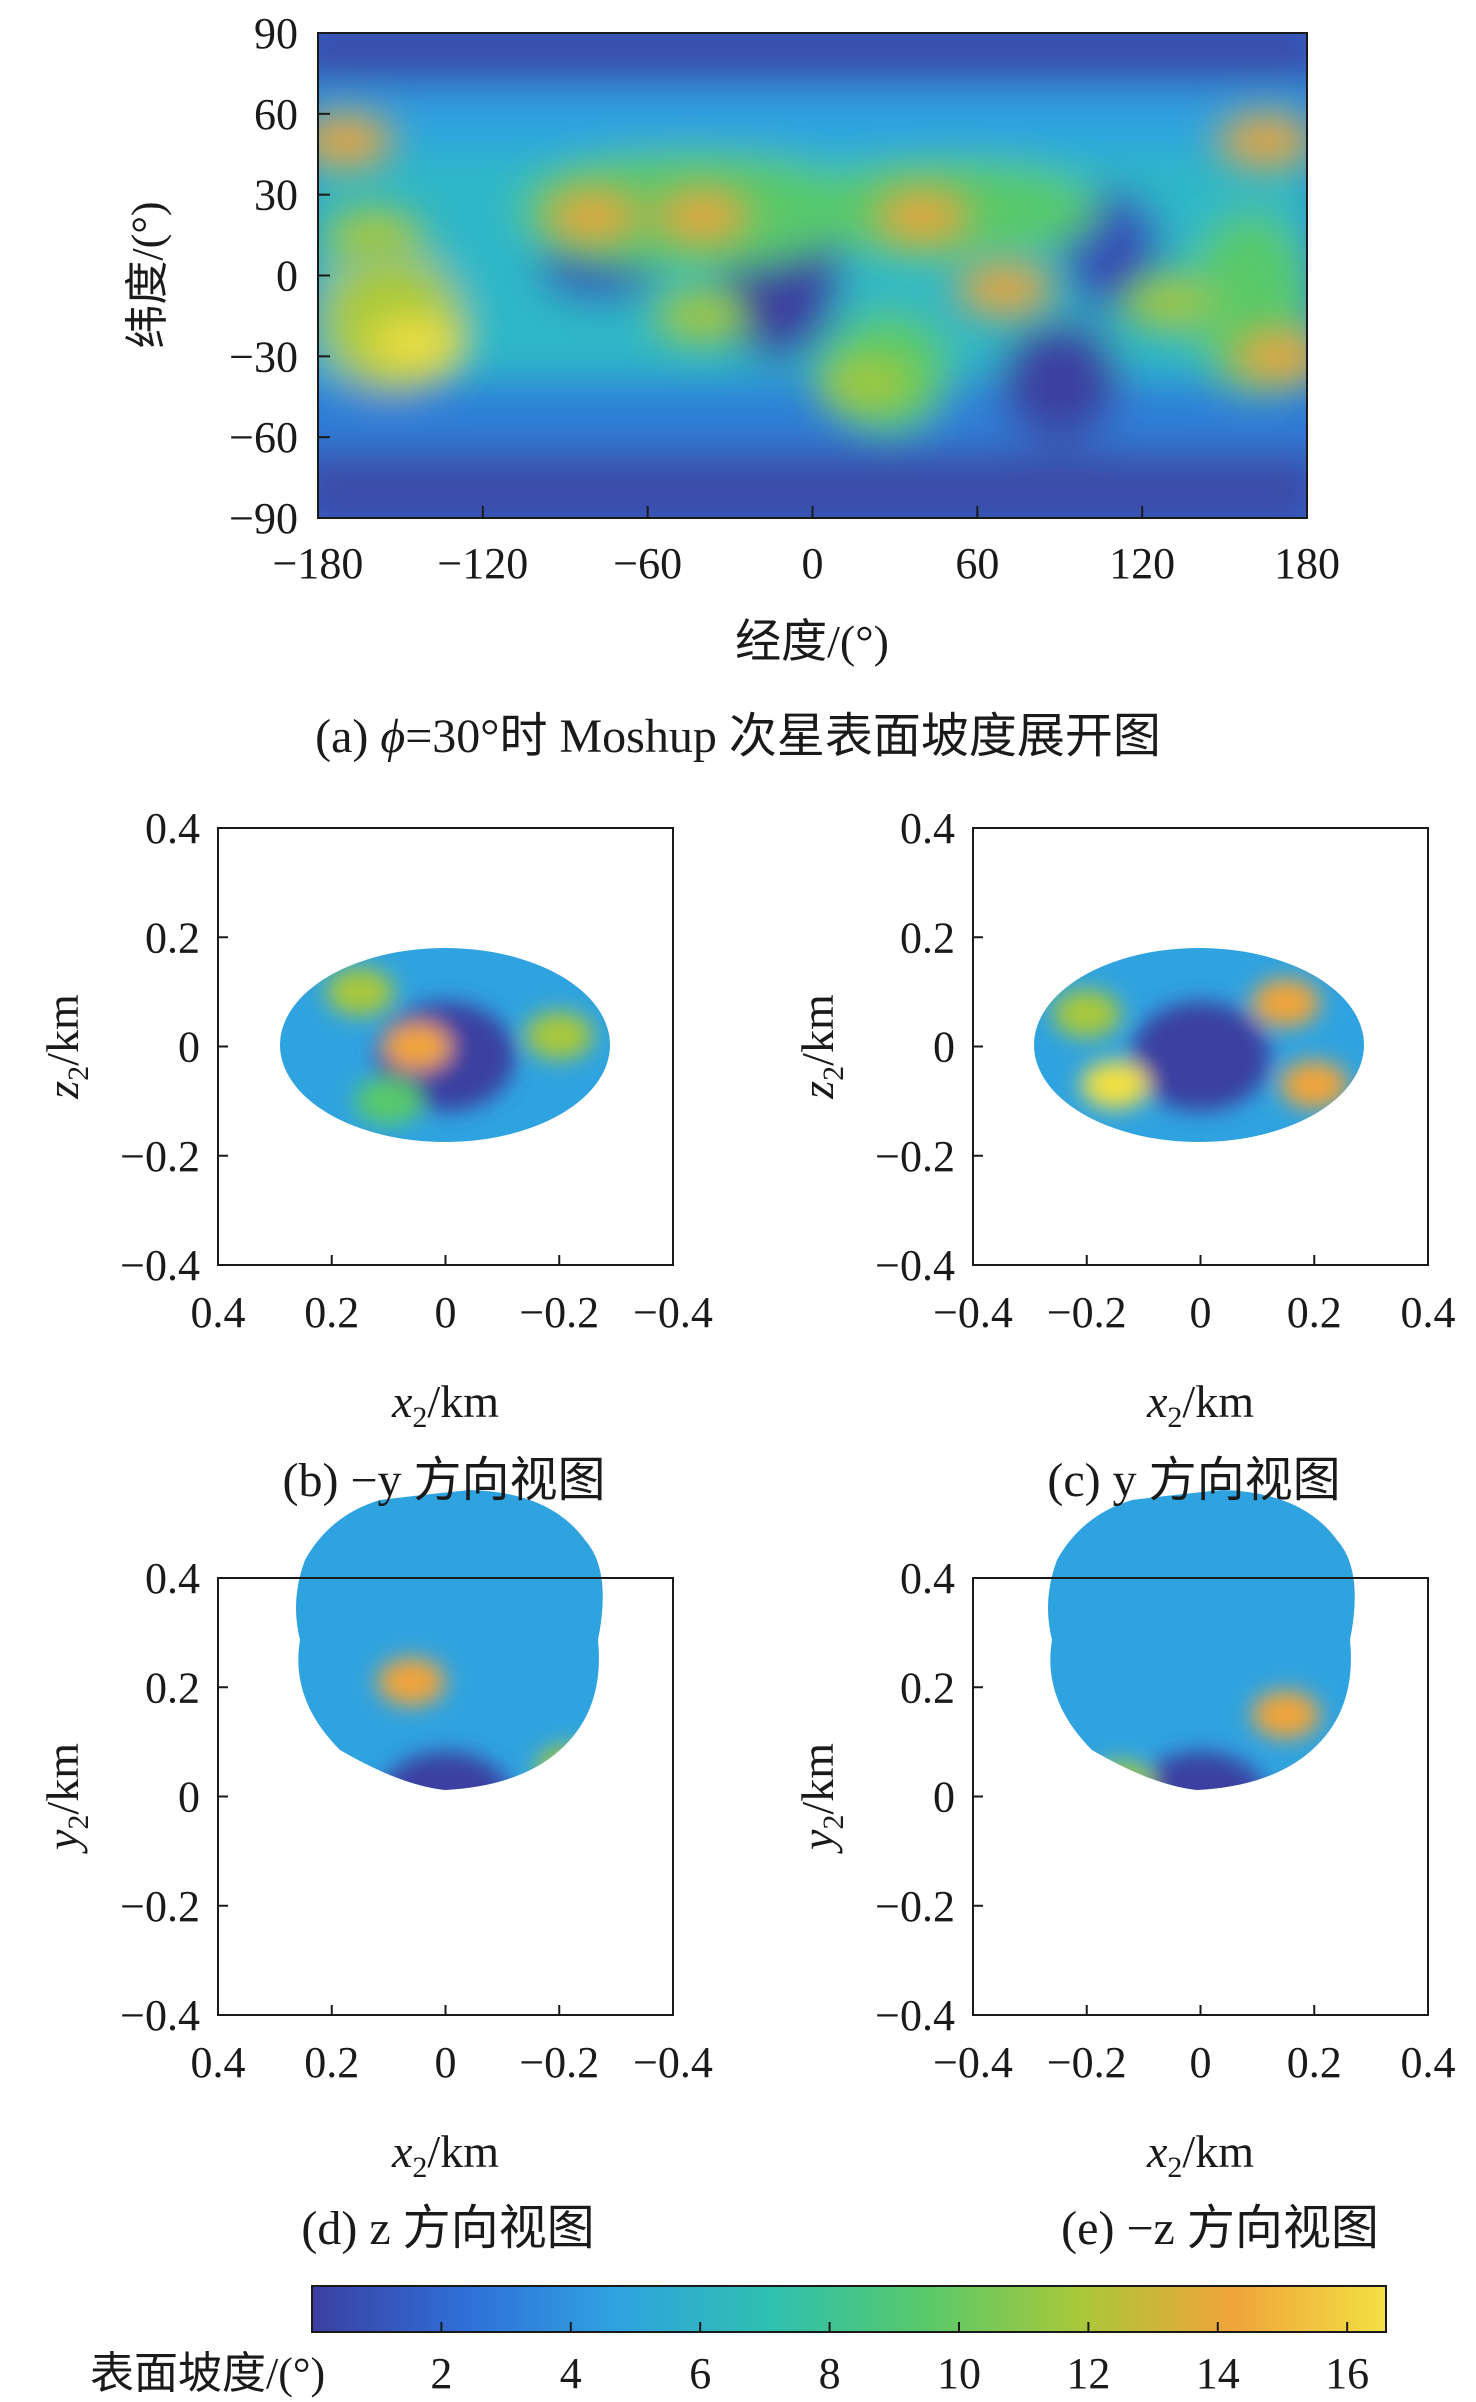 The height and width of the screenshot is (2402, 1476). I want to click on panel-b-body, so click(445, 1045).